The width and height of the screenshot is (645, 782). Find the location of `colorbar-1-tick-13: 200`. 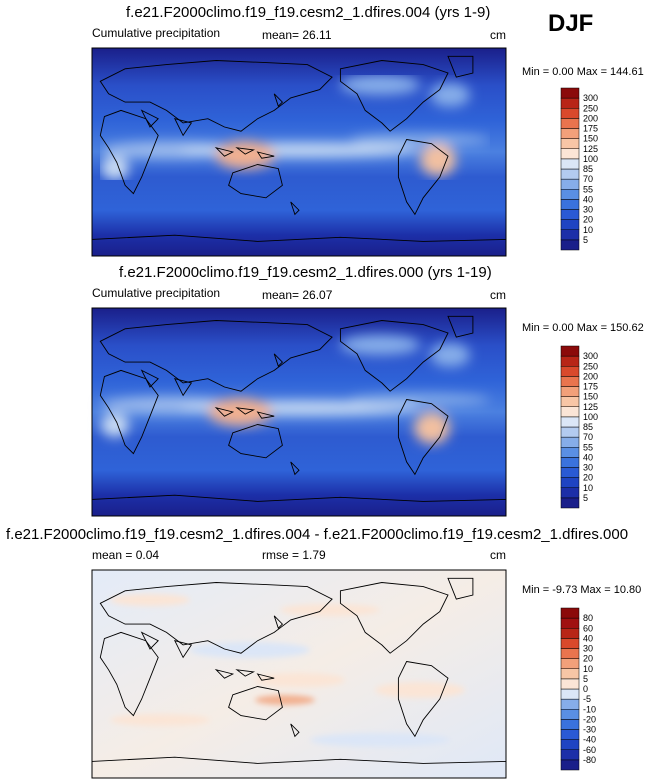

colorbar-1-tick-13: 200 is located at coordinates (590, 118).